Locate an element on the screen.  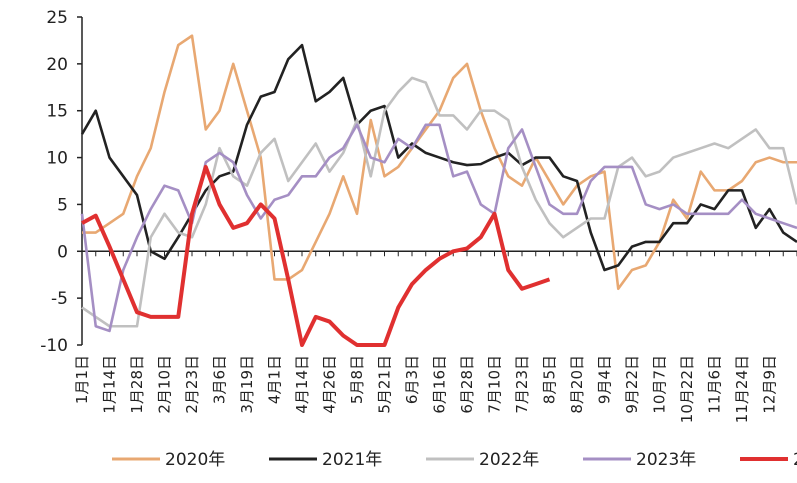
x-tick-label: 3月6日 is located at coordinates (220, 379).